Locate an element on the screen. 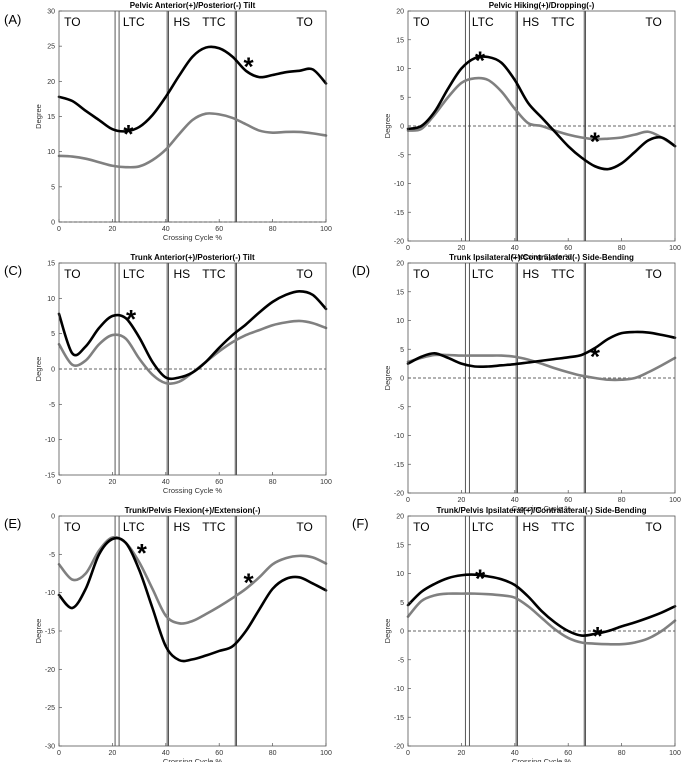 This screenshot has width=685, height=762. chart-title: Pelvic Anterior(+)/Posterior(-) Tilt is located at coordinates (193, 5).